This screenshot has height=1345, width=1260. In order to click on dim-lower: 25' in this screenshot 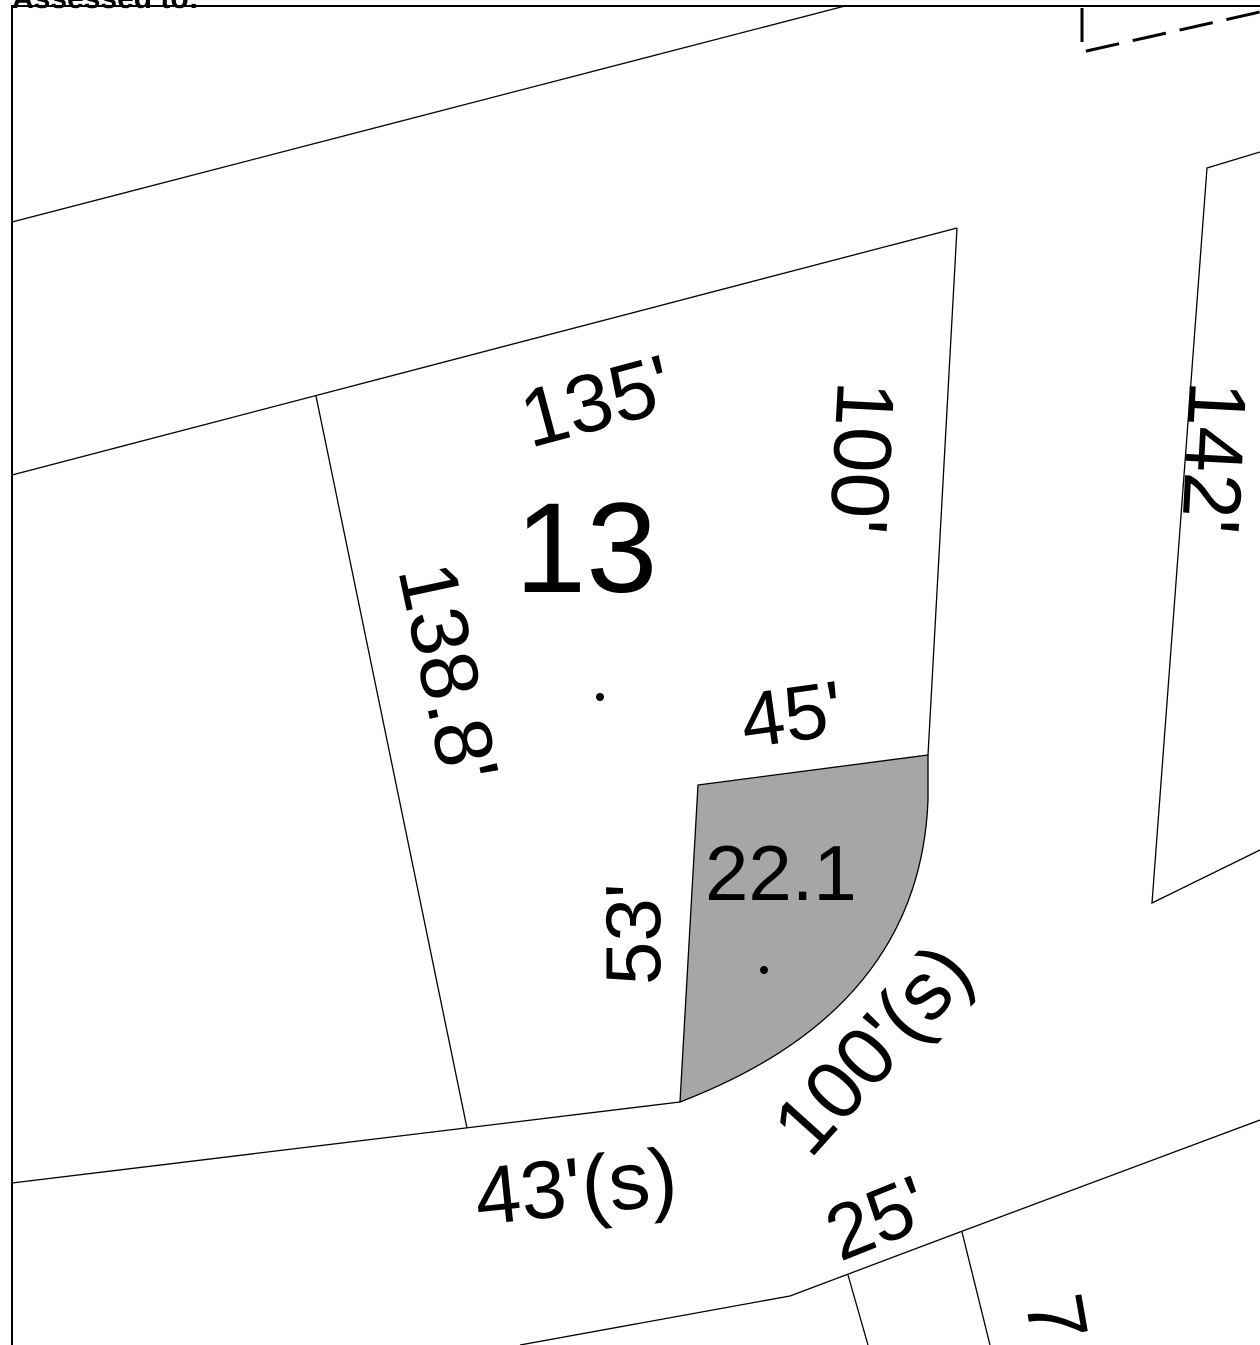, I will do `click(876, 1218)`.